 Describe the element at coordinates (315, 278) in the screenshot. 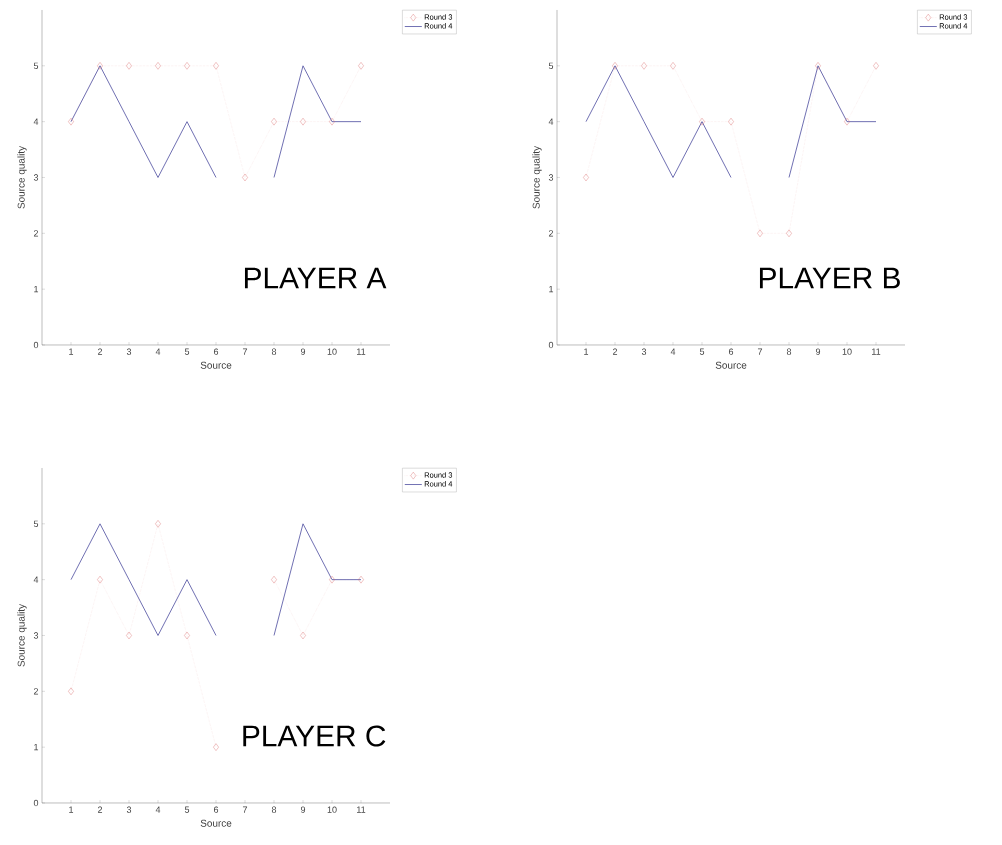

I see `annotation: PLAYER A` at that location.